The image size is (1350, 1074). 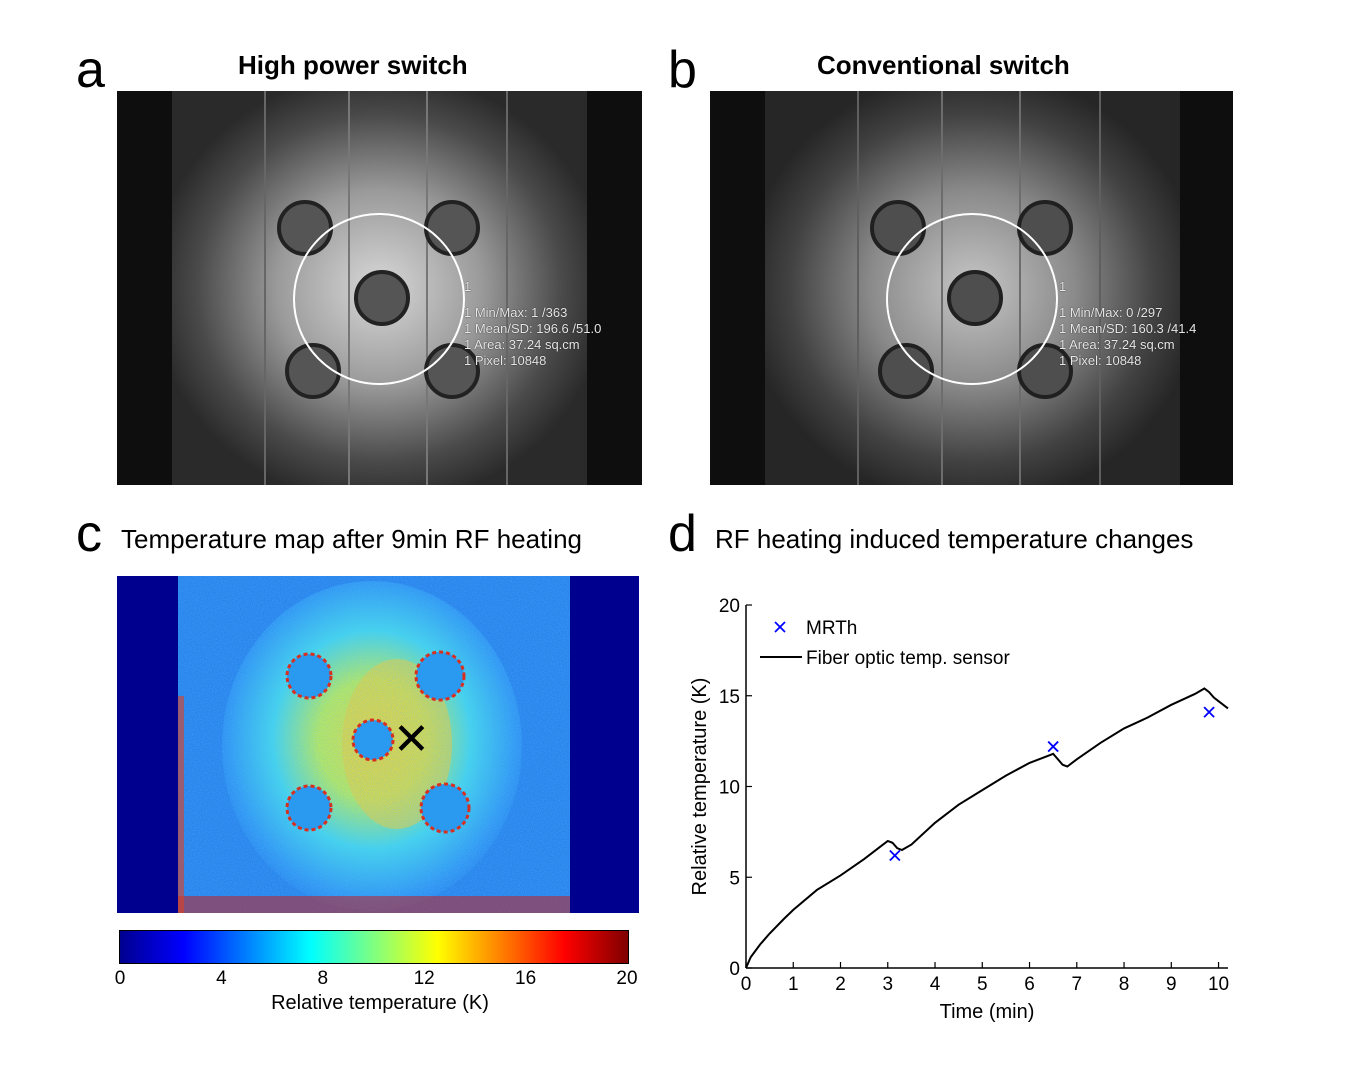 I want to click on colorbar-tick-20: 20, so click(x=627, y=978).